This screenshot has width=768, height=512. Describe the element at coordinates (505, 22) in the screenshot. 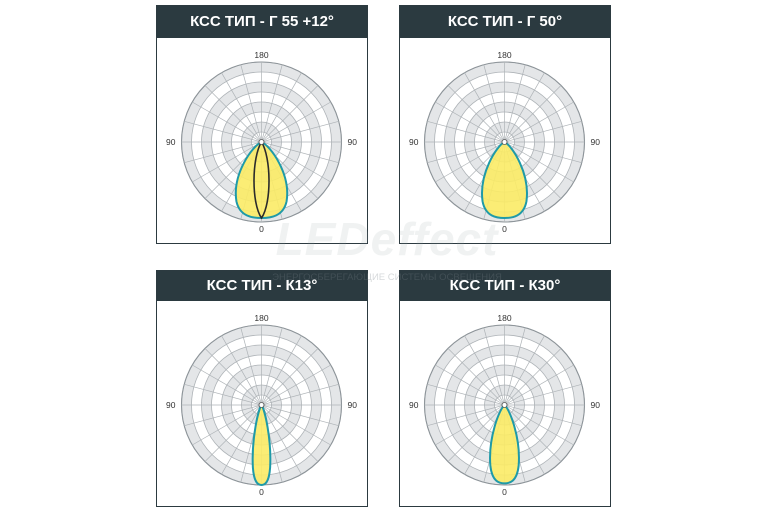

I see `panel-title: КСС ТИП - Г 50°` at that location.